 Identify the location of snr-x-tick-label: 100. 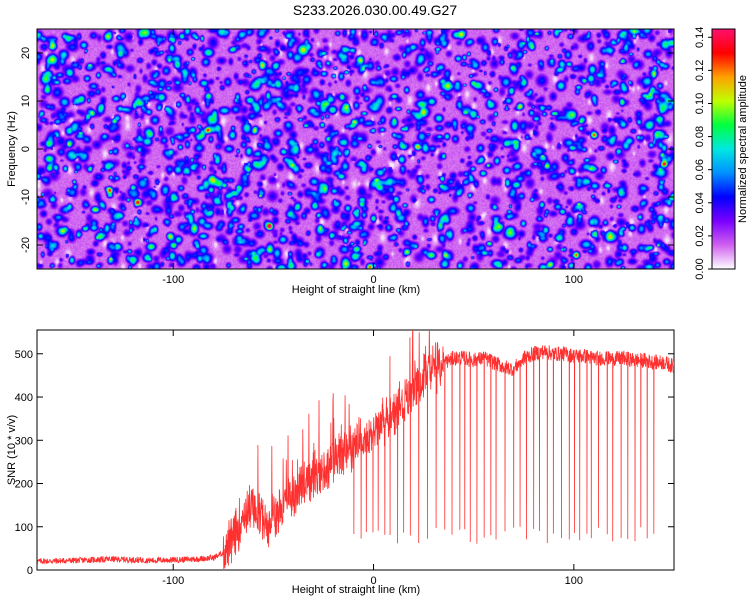
(574, 581).